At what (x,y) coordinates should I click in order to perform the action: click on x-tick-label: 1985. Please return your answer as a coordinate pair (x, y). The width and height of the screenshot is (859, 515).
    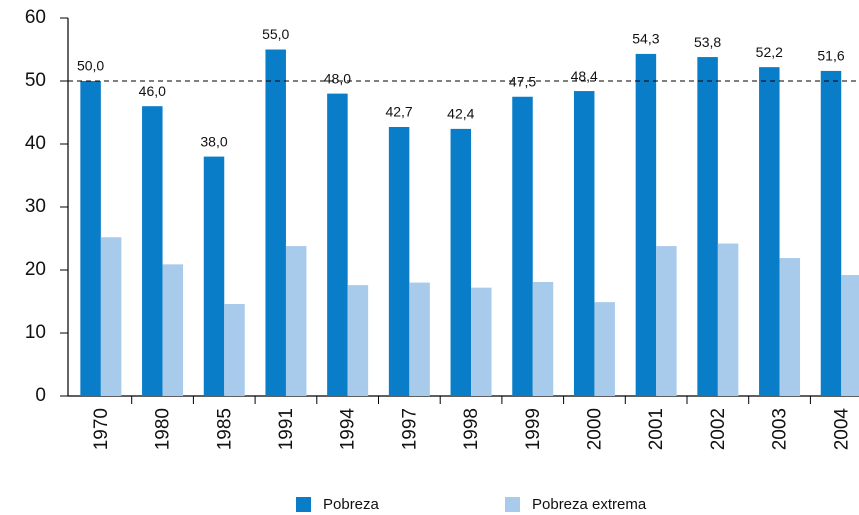
    Looking at the image, I should click on (224, 429).